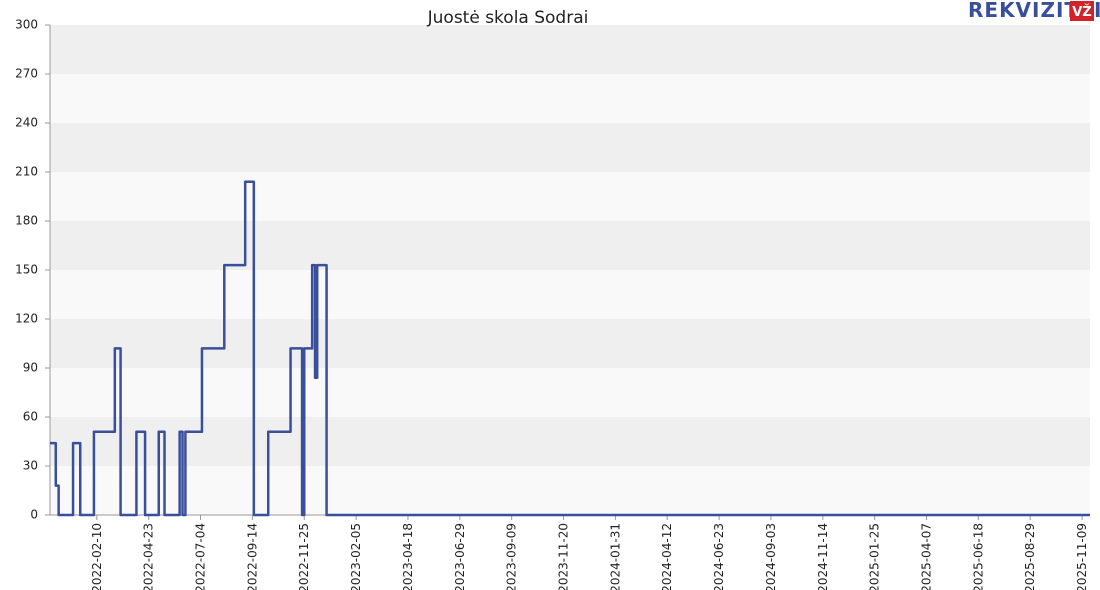 This screenshot has width=1100, height=590. Describe the element at coordinates (149, 556) in the screenshot. I see `x-tick-label: 2022-04-23` at that location.